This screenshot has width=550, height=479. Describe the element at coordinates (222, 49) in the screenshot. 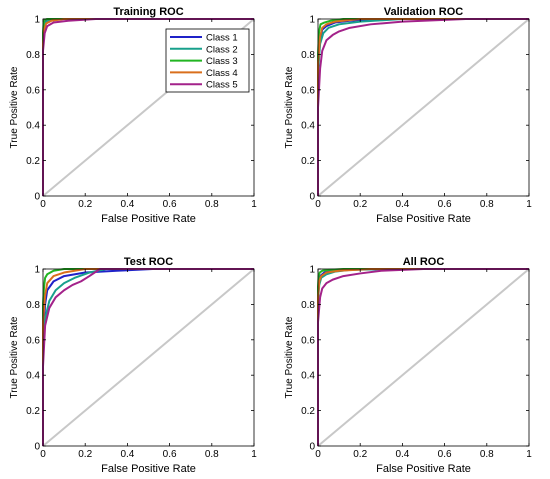

I see `legend-label-class-2: Class 2` at that location.